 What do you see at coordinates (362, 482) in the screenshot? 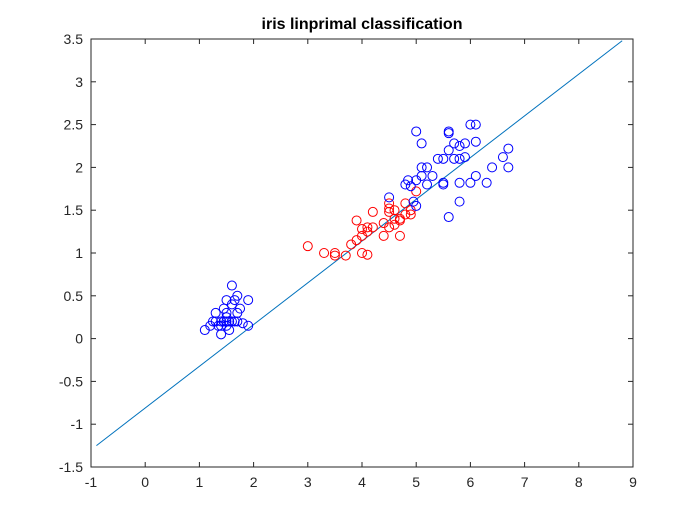
I see `x-tick-label: 4` at bounding box center [362, 482].